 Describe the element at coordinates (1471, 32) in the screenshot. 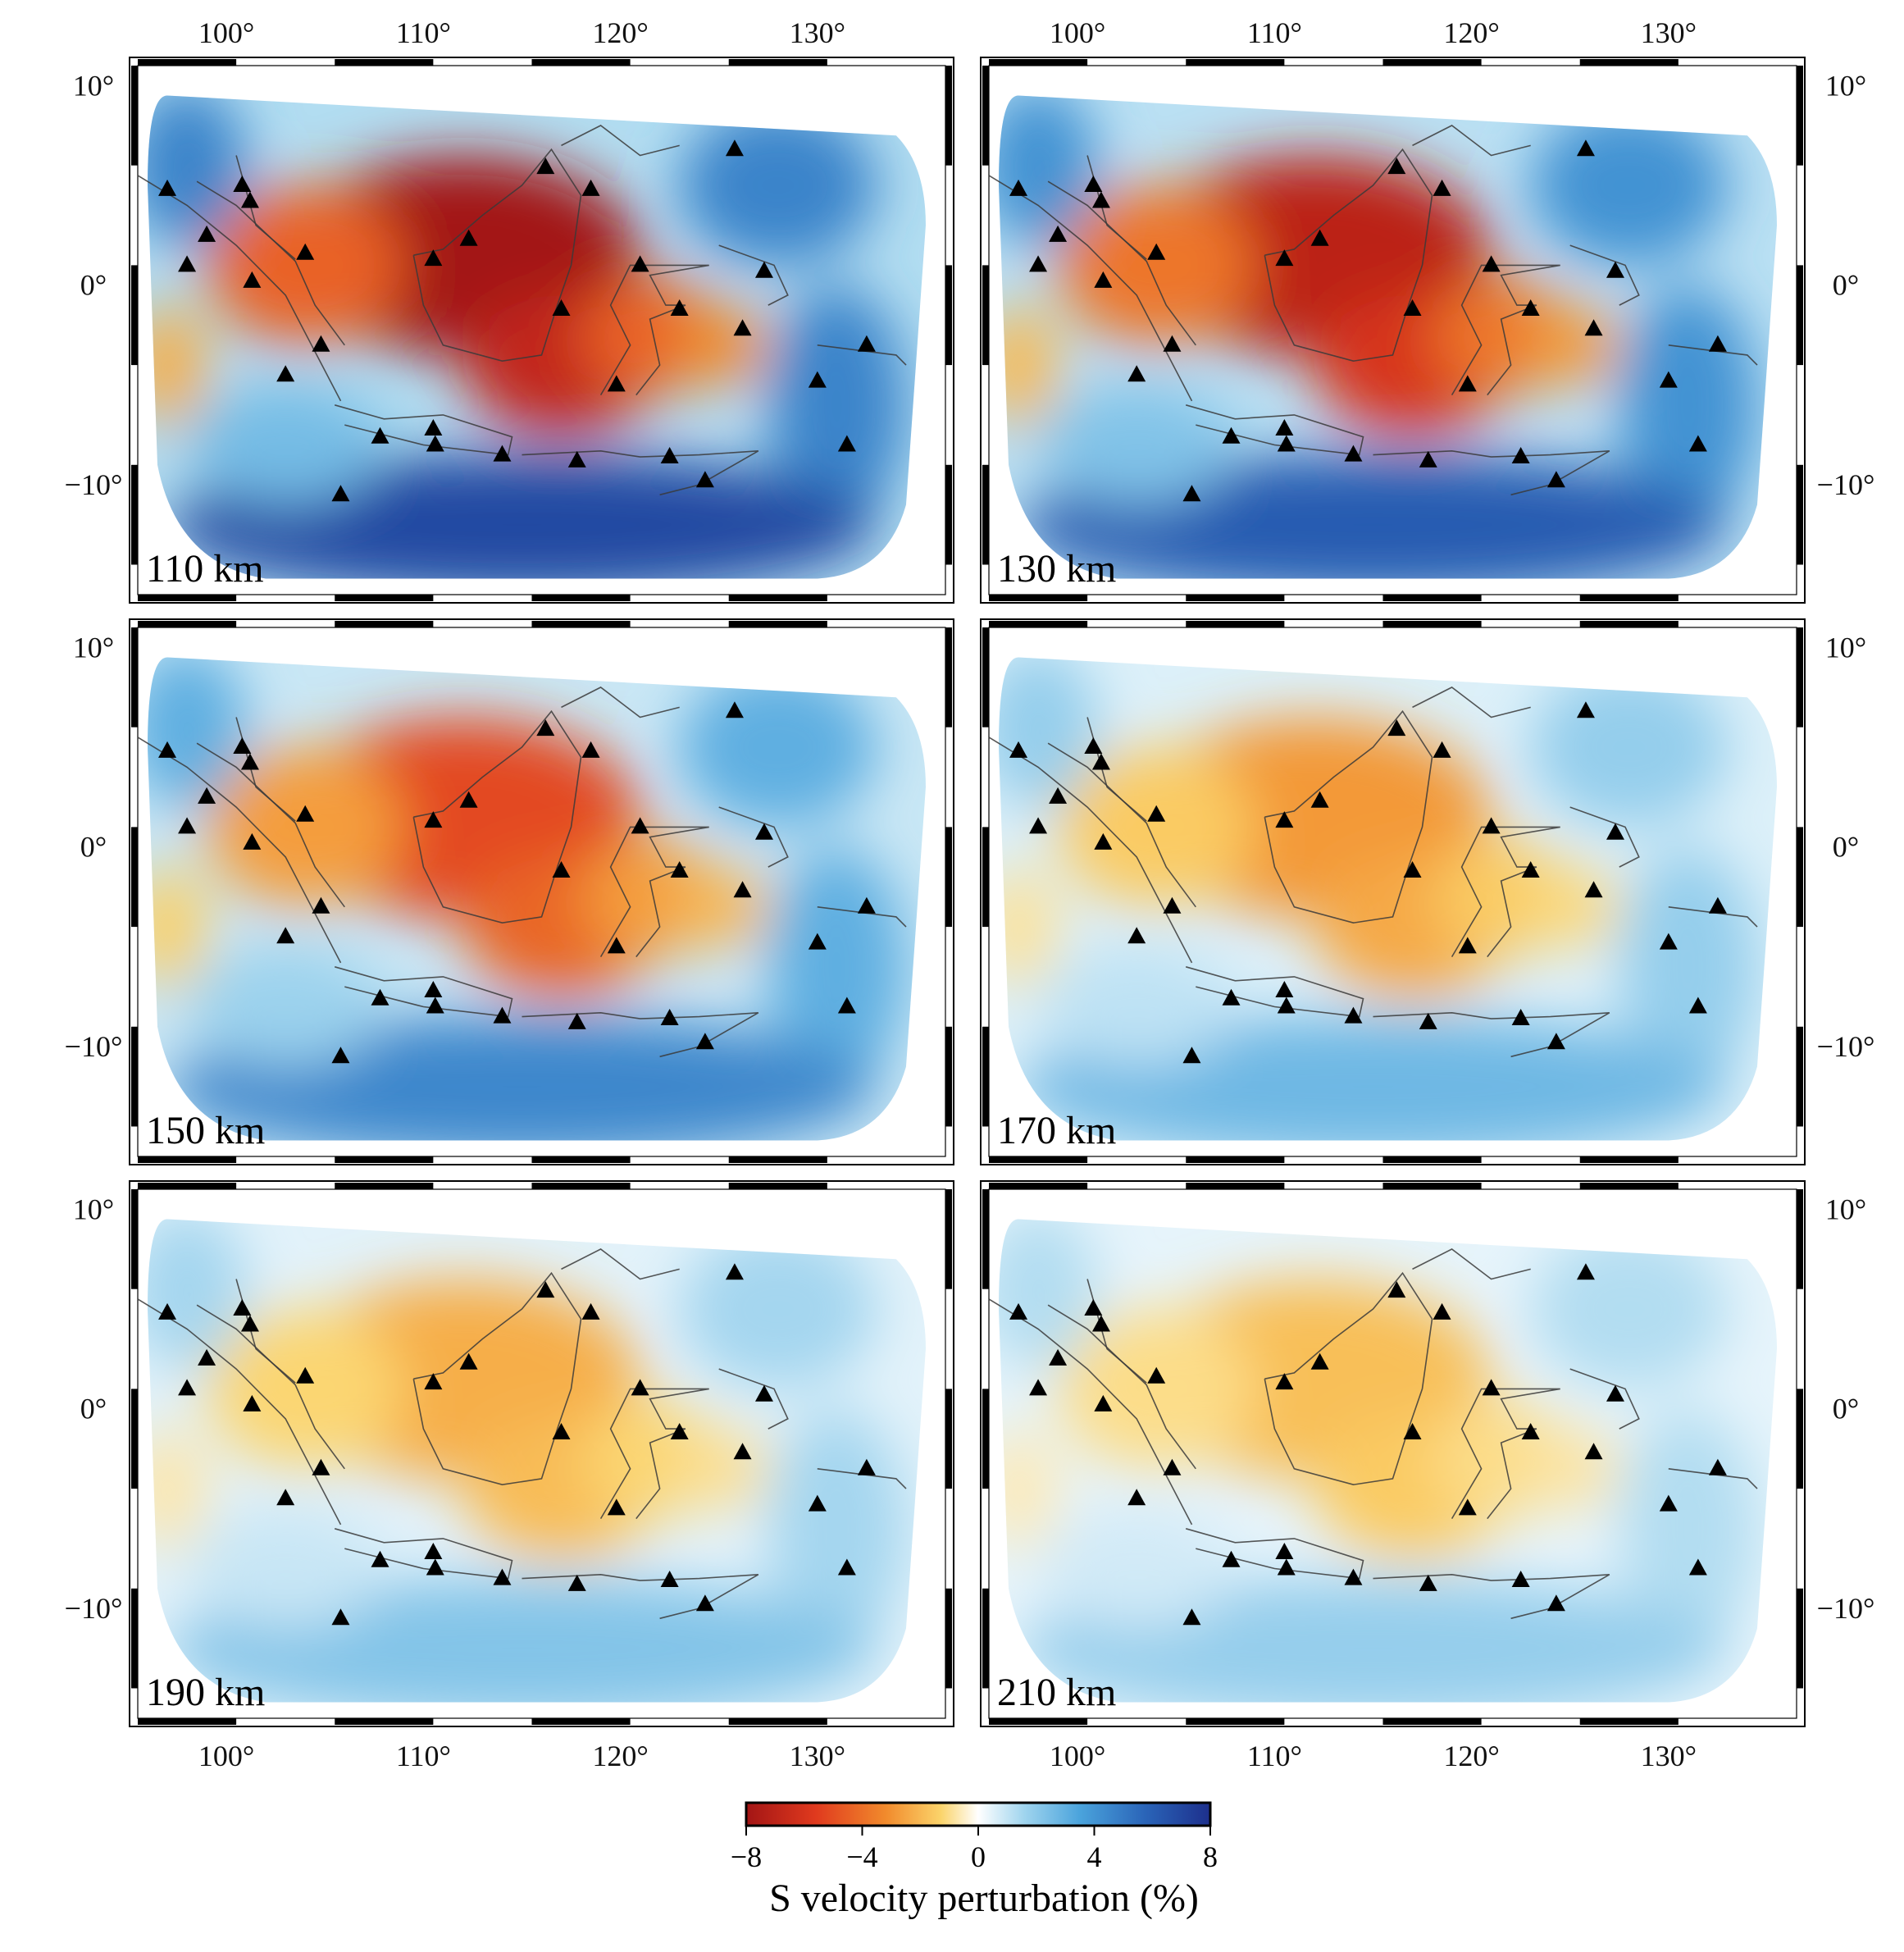

I see `lon-tick-label: 120°` at that location.